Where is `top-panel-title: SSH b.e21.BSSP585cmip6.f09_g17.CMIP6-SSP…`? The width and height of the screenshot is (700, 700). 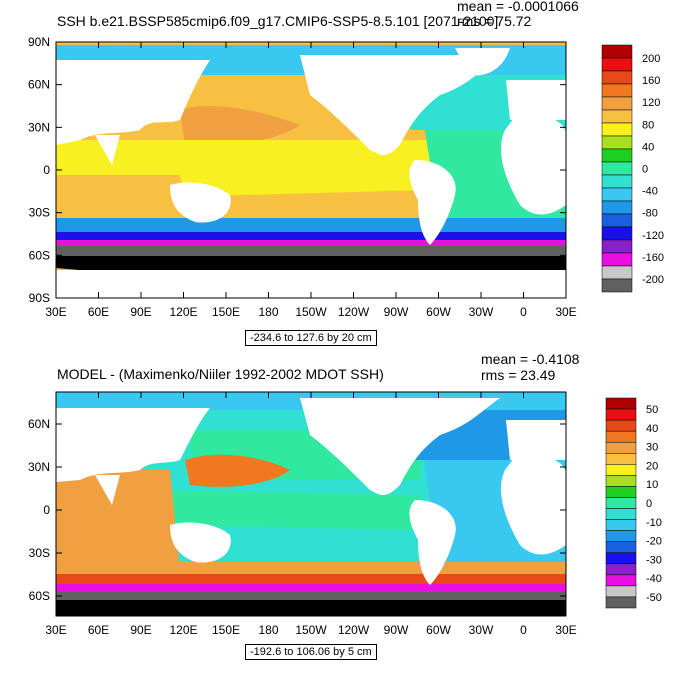 top-panel-title: SSH b.e21.BSSP585cmip6.f09_g17.CMIP6-SSP… is located at coordinates (278, 21).